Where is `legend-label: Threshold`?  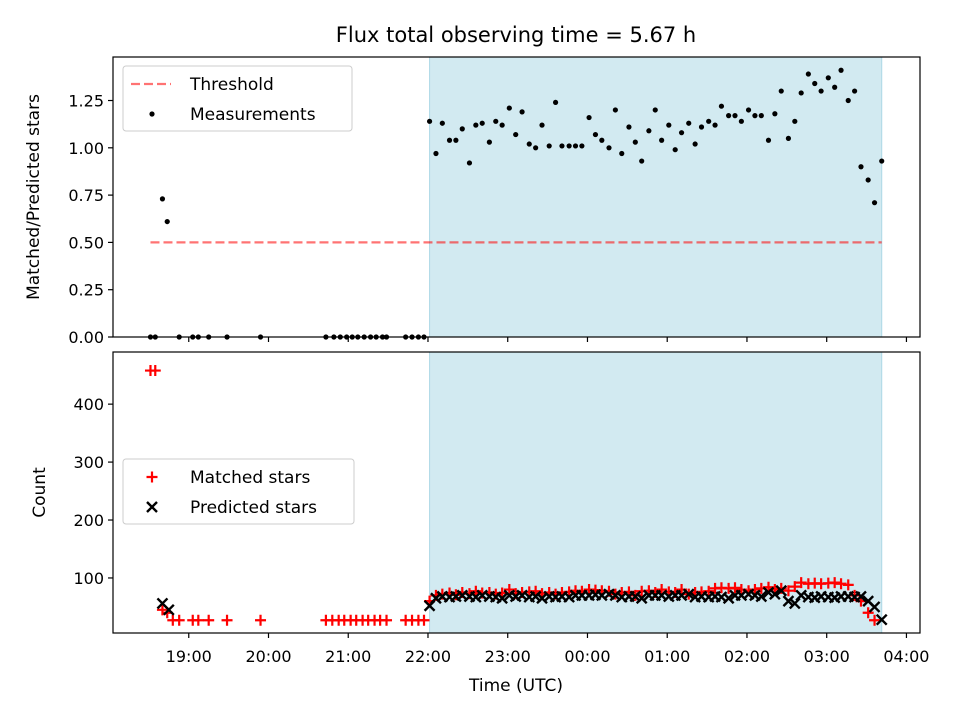 legend-label: Threshold is located at coordinates (231, 85).